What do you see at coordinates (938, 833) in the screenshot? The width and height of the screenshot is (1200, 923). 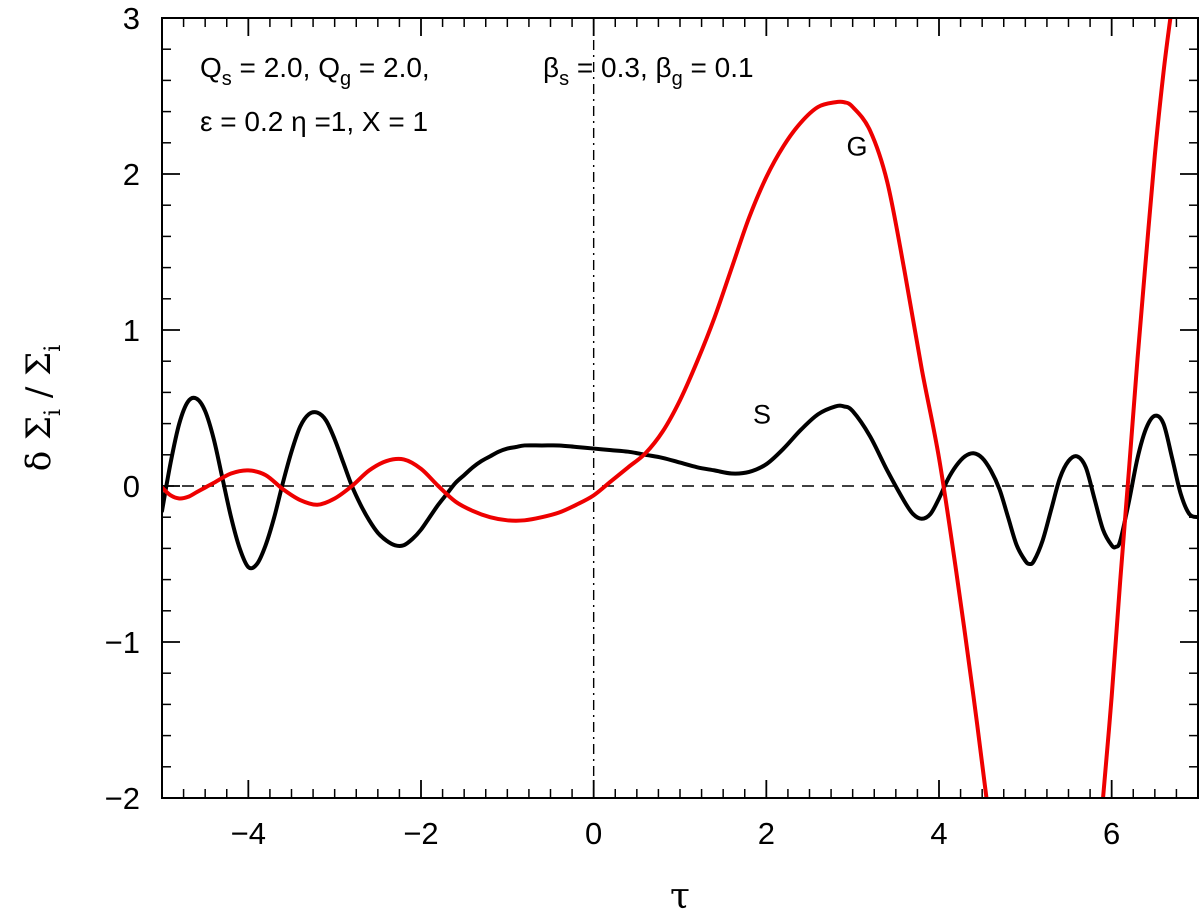 I see `x-tick-label: 4` at bounding box center [938, 833].